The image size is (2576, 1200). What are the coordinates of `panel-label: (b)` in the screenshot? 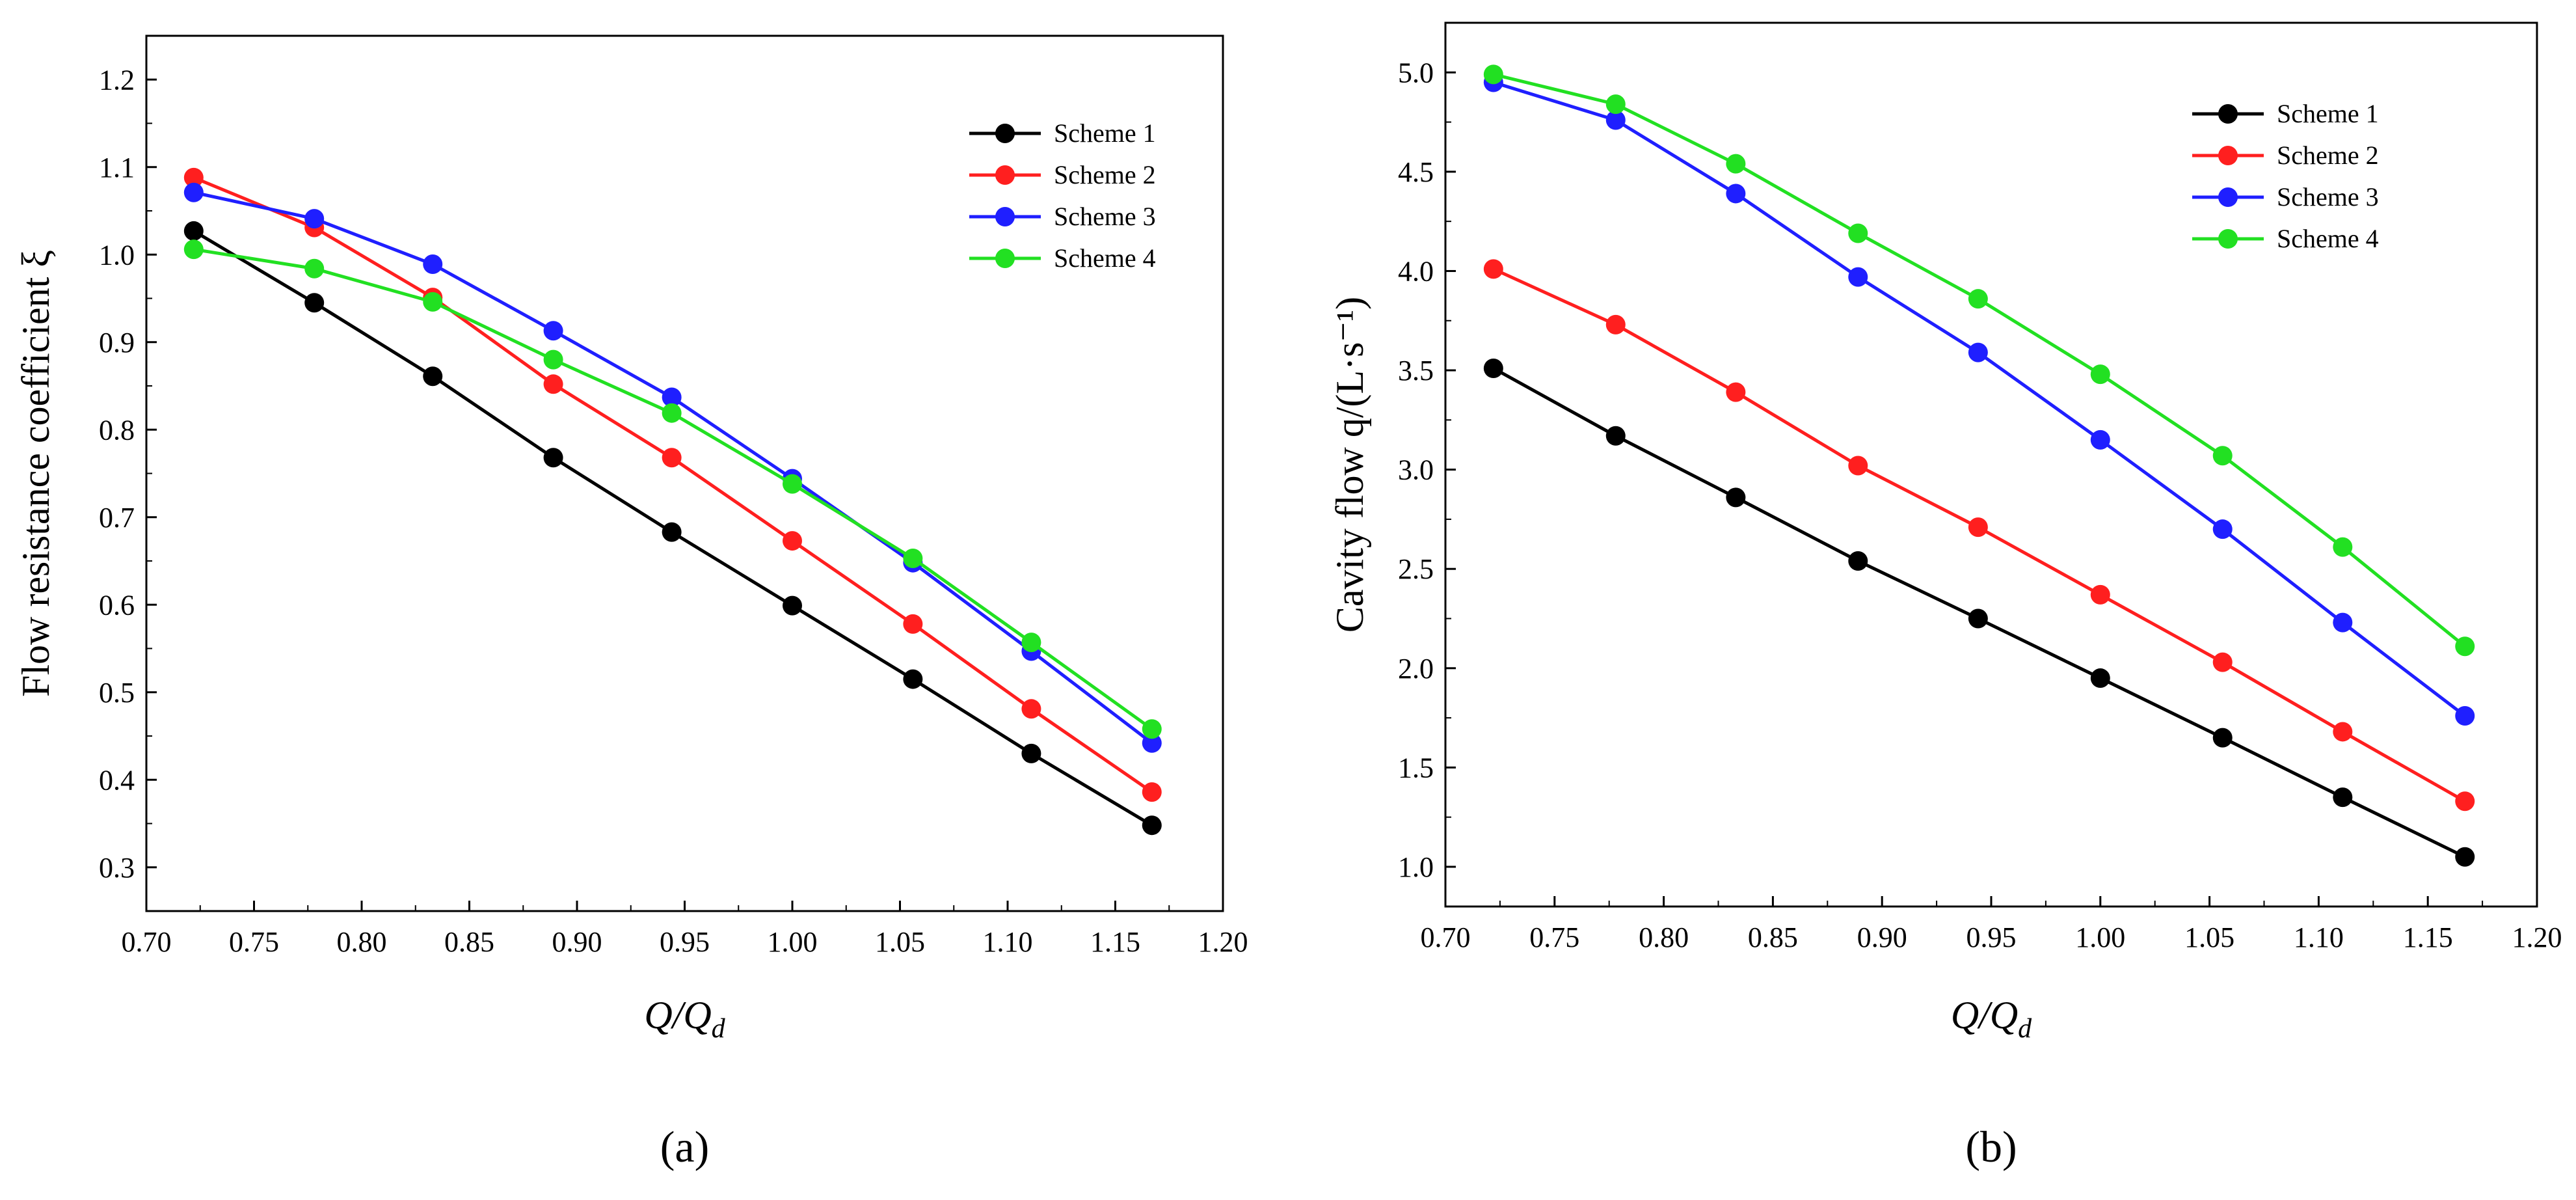 It's located at (1991, 1146).